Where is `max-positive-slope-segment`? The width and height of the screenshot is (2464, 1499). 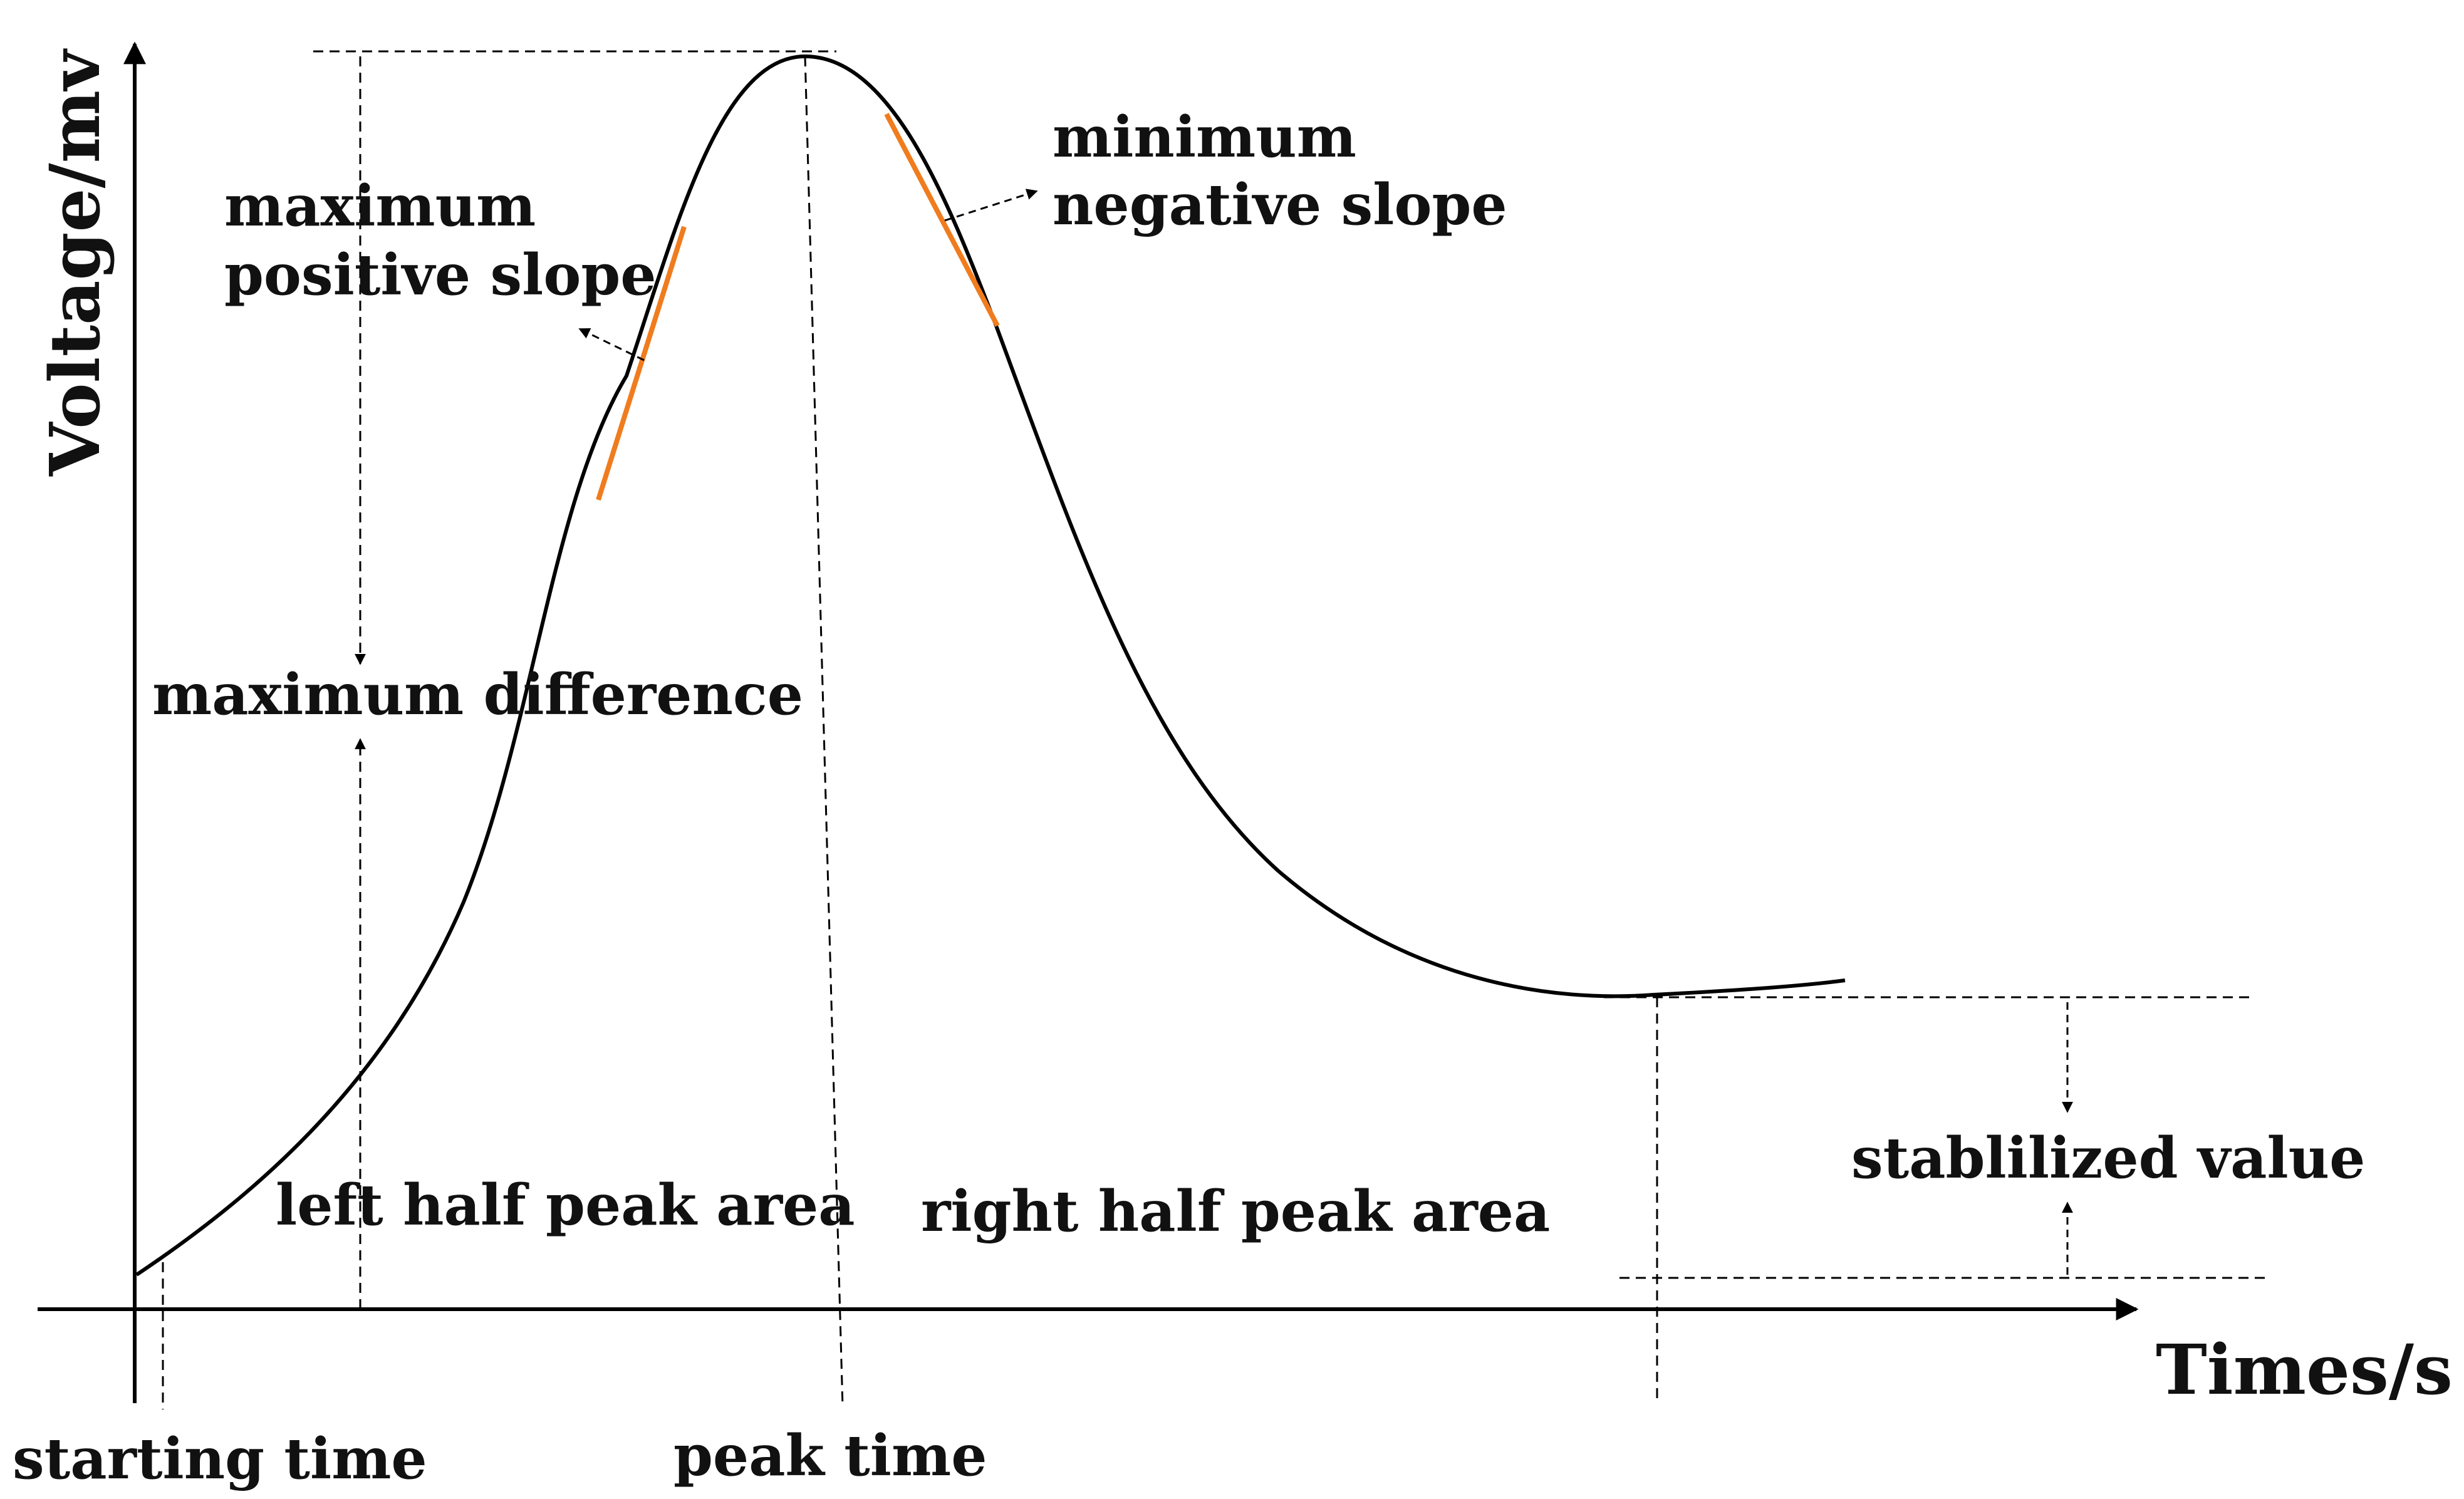 max-positive-slope-segment is located at coordinates (641, 364).